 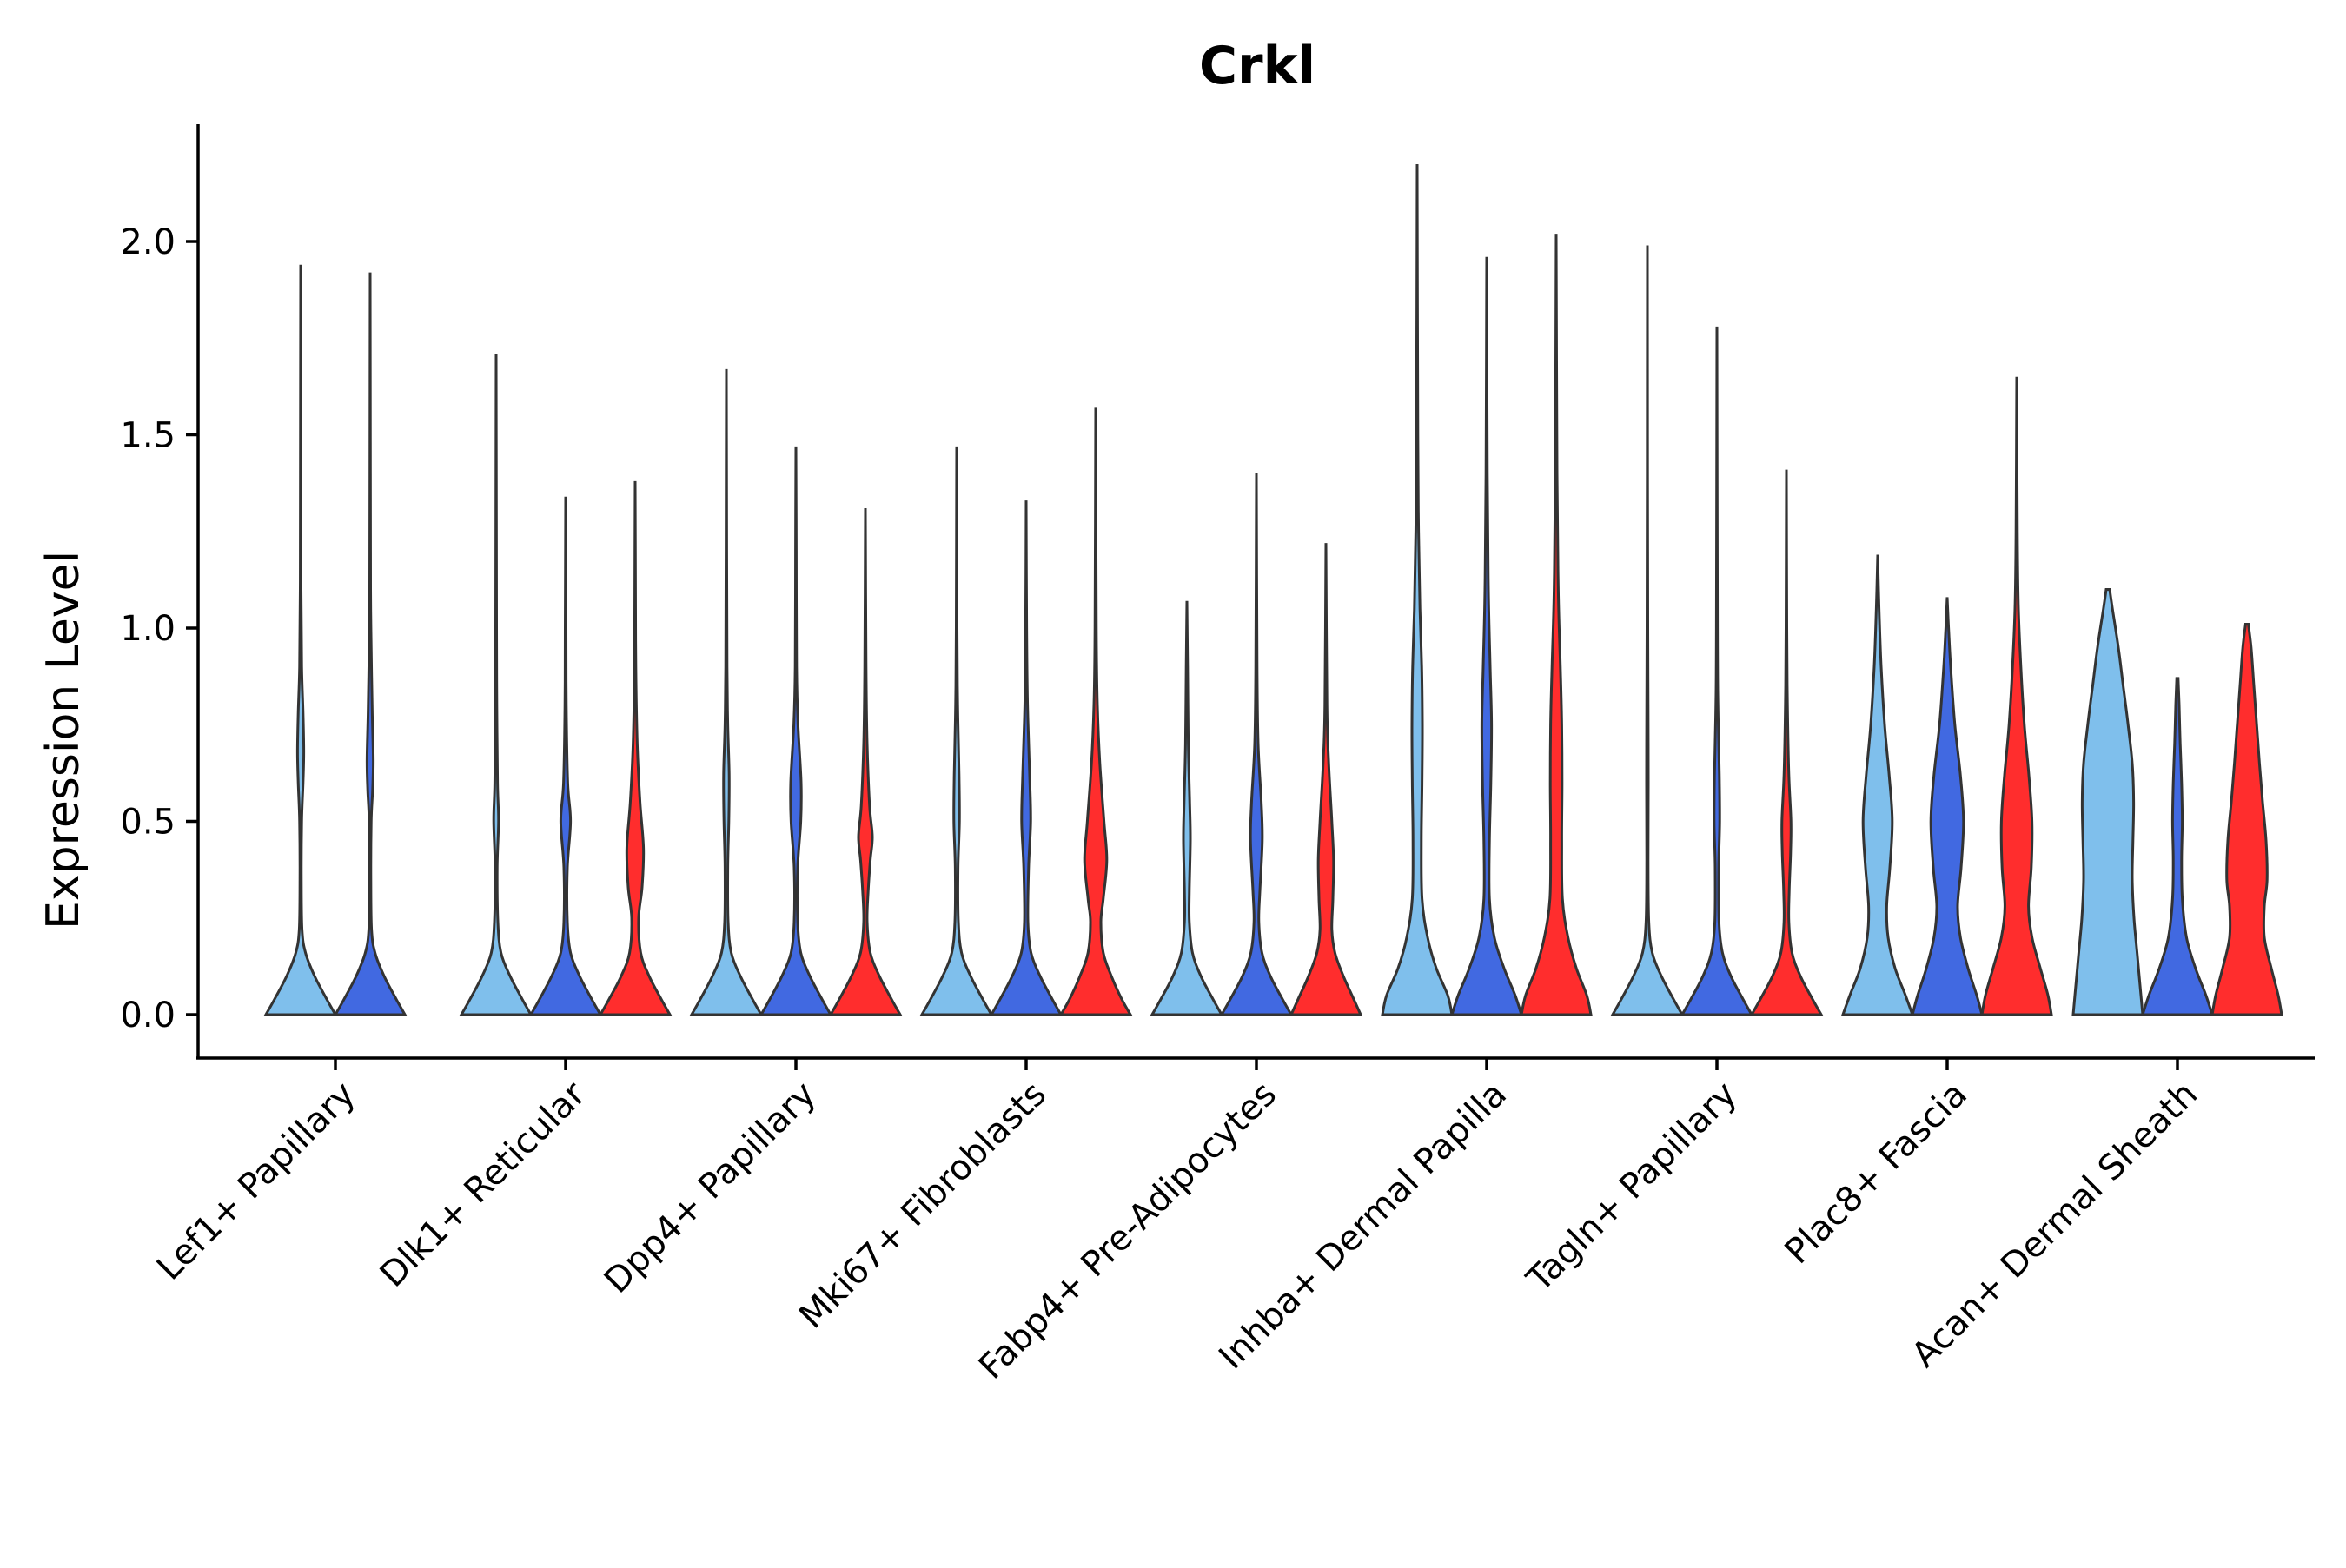 I want to click on y-tick-label: 1.5, so click(x=148, y=436).